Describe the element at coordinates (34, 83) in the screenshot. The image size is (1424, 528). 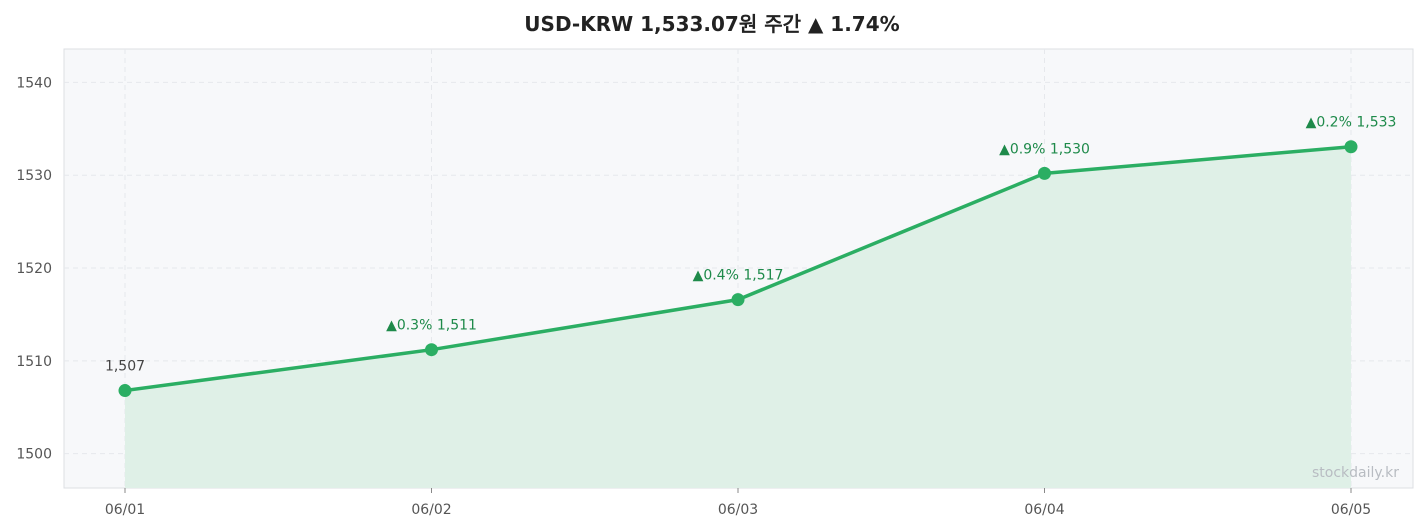
I see `y-tick-label: 1540` at that location.